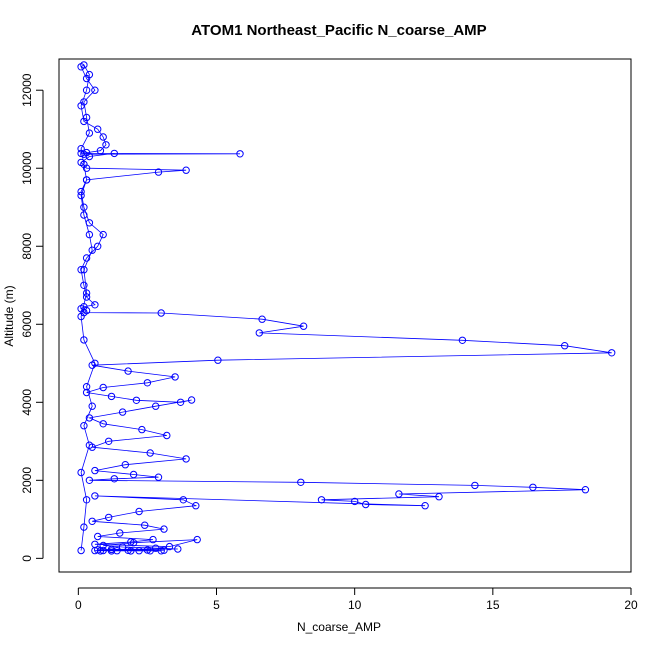 The height and width of the screenshot is (650, 650). Describe the element at coordinates (27, 324) in the screenshot. I see `y-tick-label: 6000` at that location.